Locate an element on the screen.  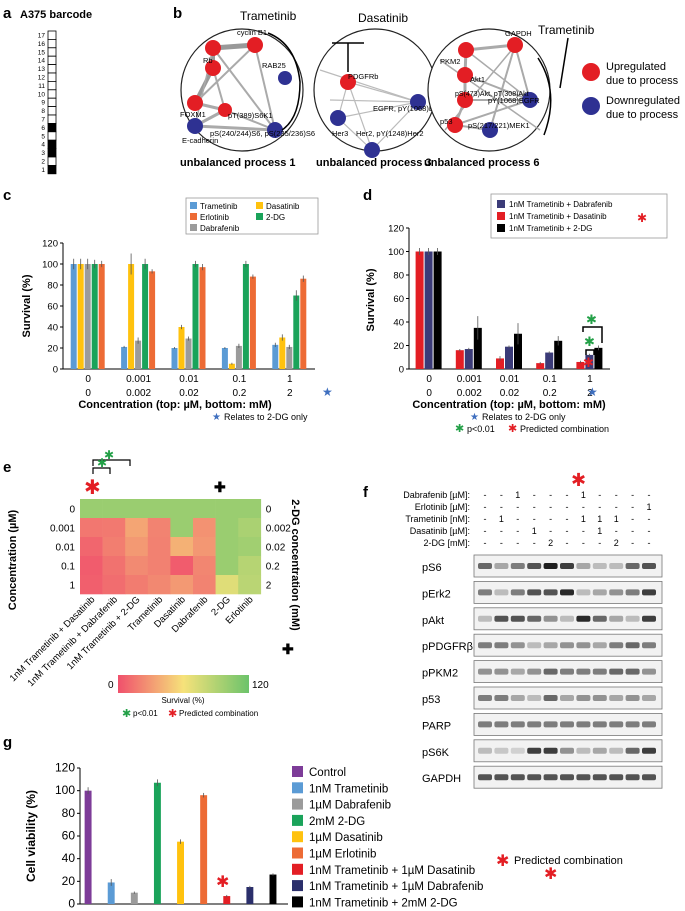
blot-condition-label: Erlotinib [µM]: is located at coordinates (442, 507).